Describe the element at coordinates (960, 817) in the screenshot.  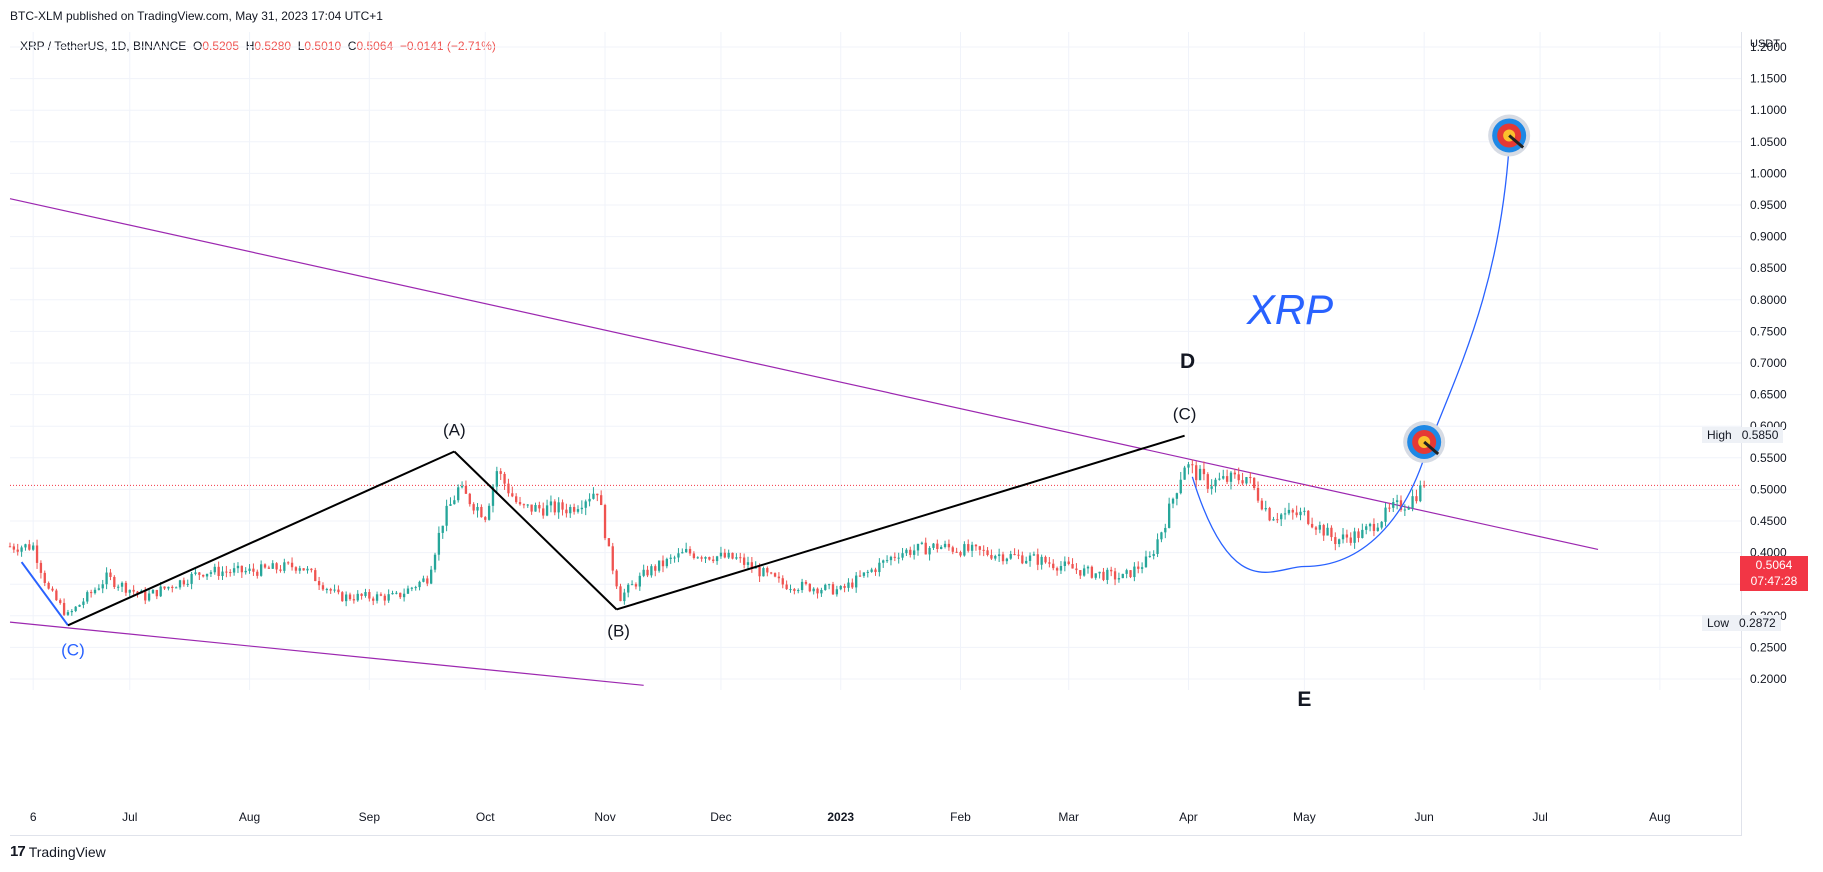
I see `time-axis-label: Feb` at that location.